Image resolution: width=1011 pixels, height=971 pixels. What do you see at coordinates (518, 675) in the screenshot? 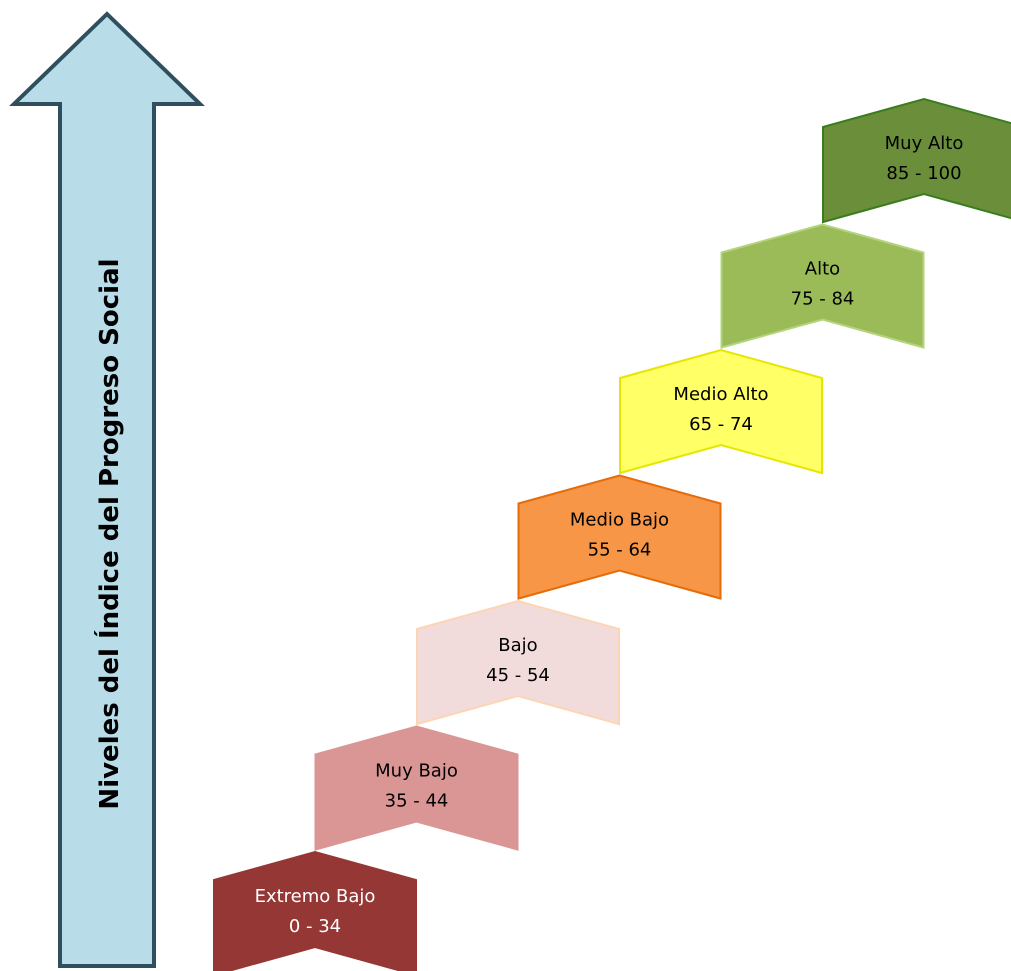
I see `level-range: 45 - 54` at bounding box center [518, 675].